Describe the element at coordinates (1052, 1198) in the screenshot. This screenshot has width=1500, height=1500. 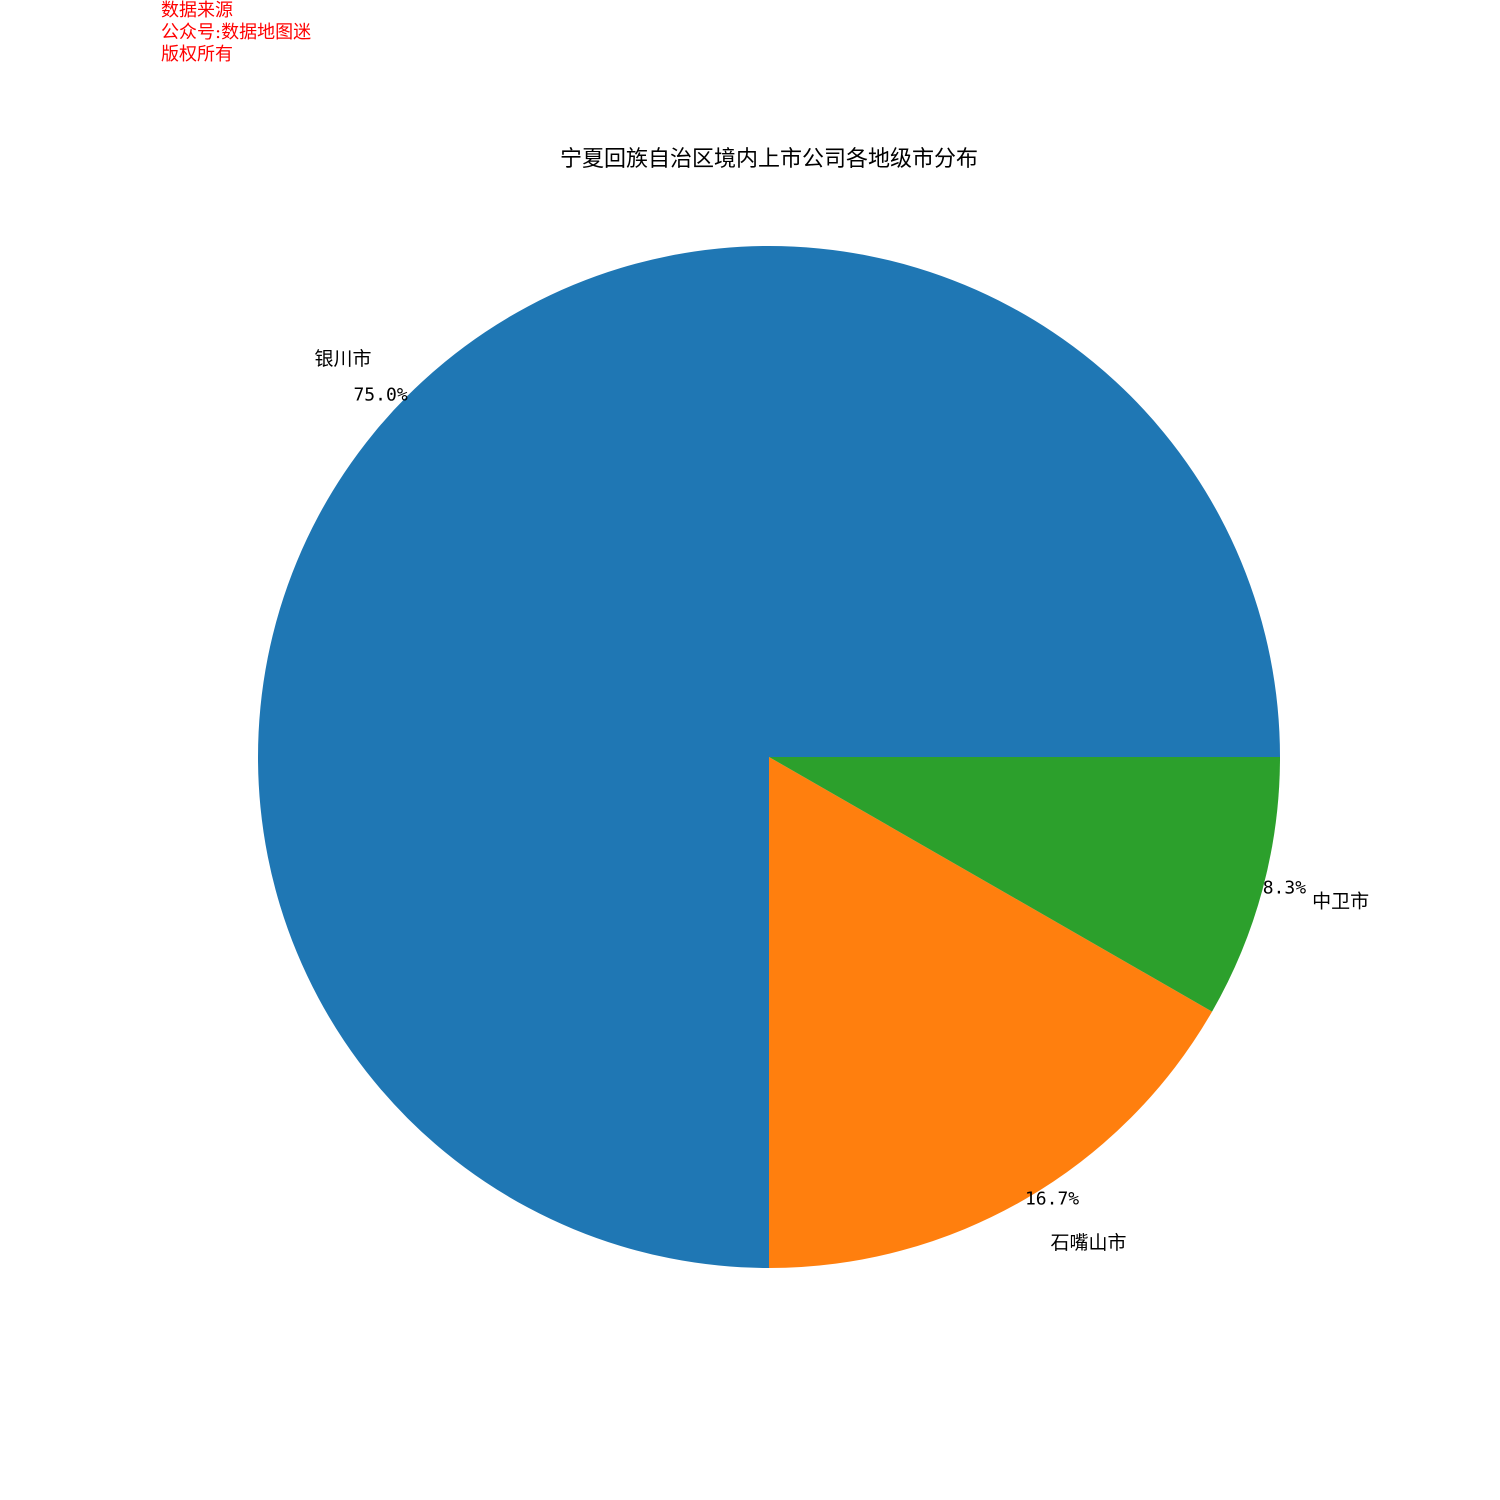
I see `pie-percent-label: 16.7%` at that location.